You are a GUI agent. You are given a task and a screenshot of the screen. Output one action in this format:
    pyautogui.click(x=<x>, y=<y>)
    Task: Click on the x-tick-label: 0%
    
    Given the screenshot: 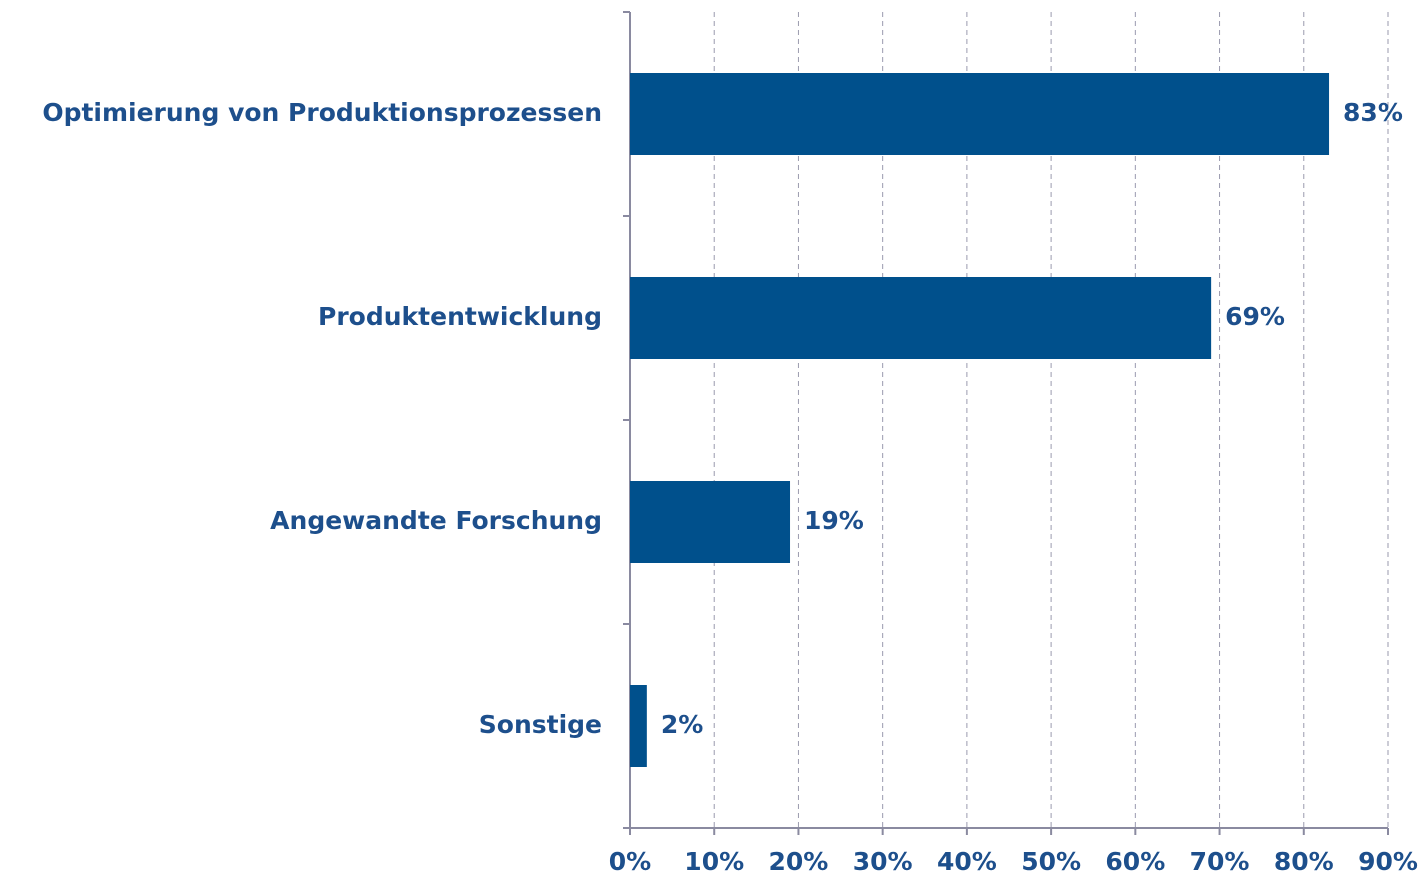 What is the action you would take?
    pyautogui.click(x=630, y=861)
    